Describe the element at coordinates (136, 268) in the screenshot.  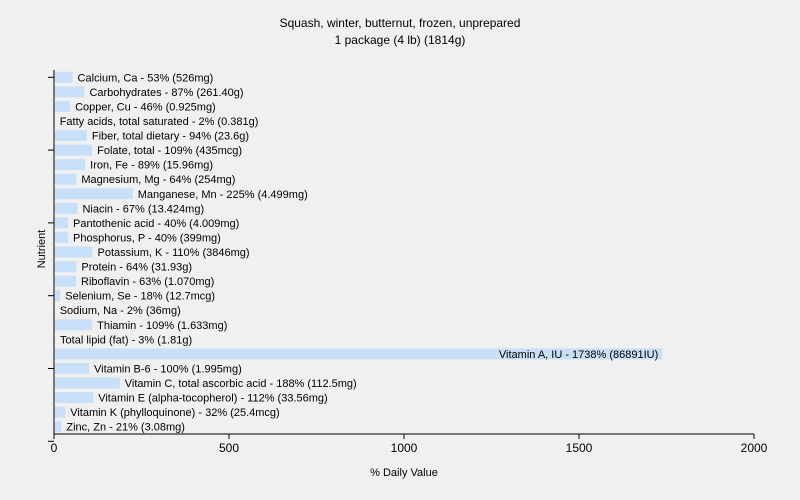
I see `bar-label: Protein - 64% (31.93g)` at that location.